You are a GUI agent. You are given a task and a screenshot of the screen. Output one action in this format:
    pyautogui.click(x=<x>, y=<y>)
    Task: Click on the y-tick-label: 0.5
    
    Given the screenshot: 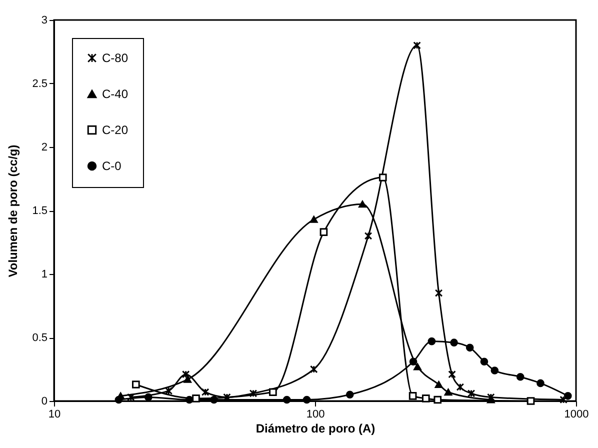 What is the action you would take?
    pyautogui.click(x=40, y=338)
    